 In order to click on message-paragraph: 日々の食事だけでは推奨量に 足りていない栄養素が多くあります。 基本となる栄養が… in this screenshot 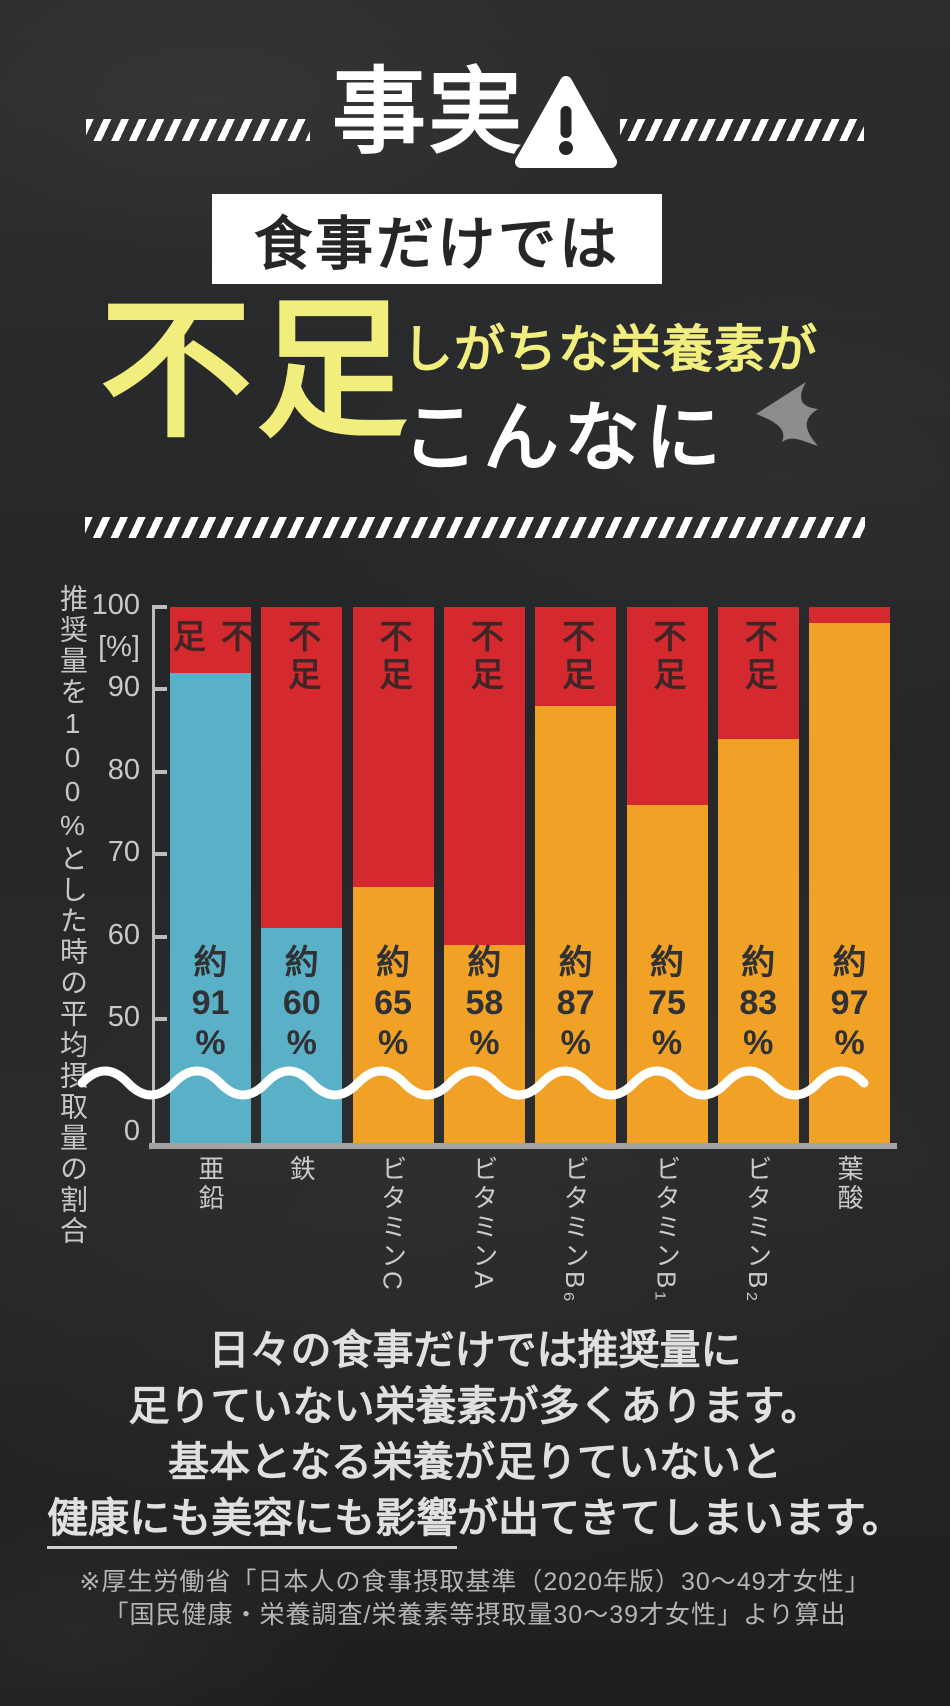, I will do `click(475, 1435)`.